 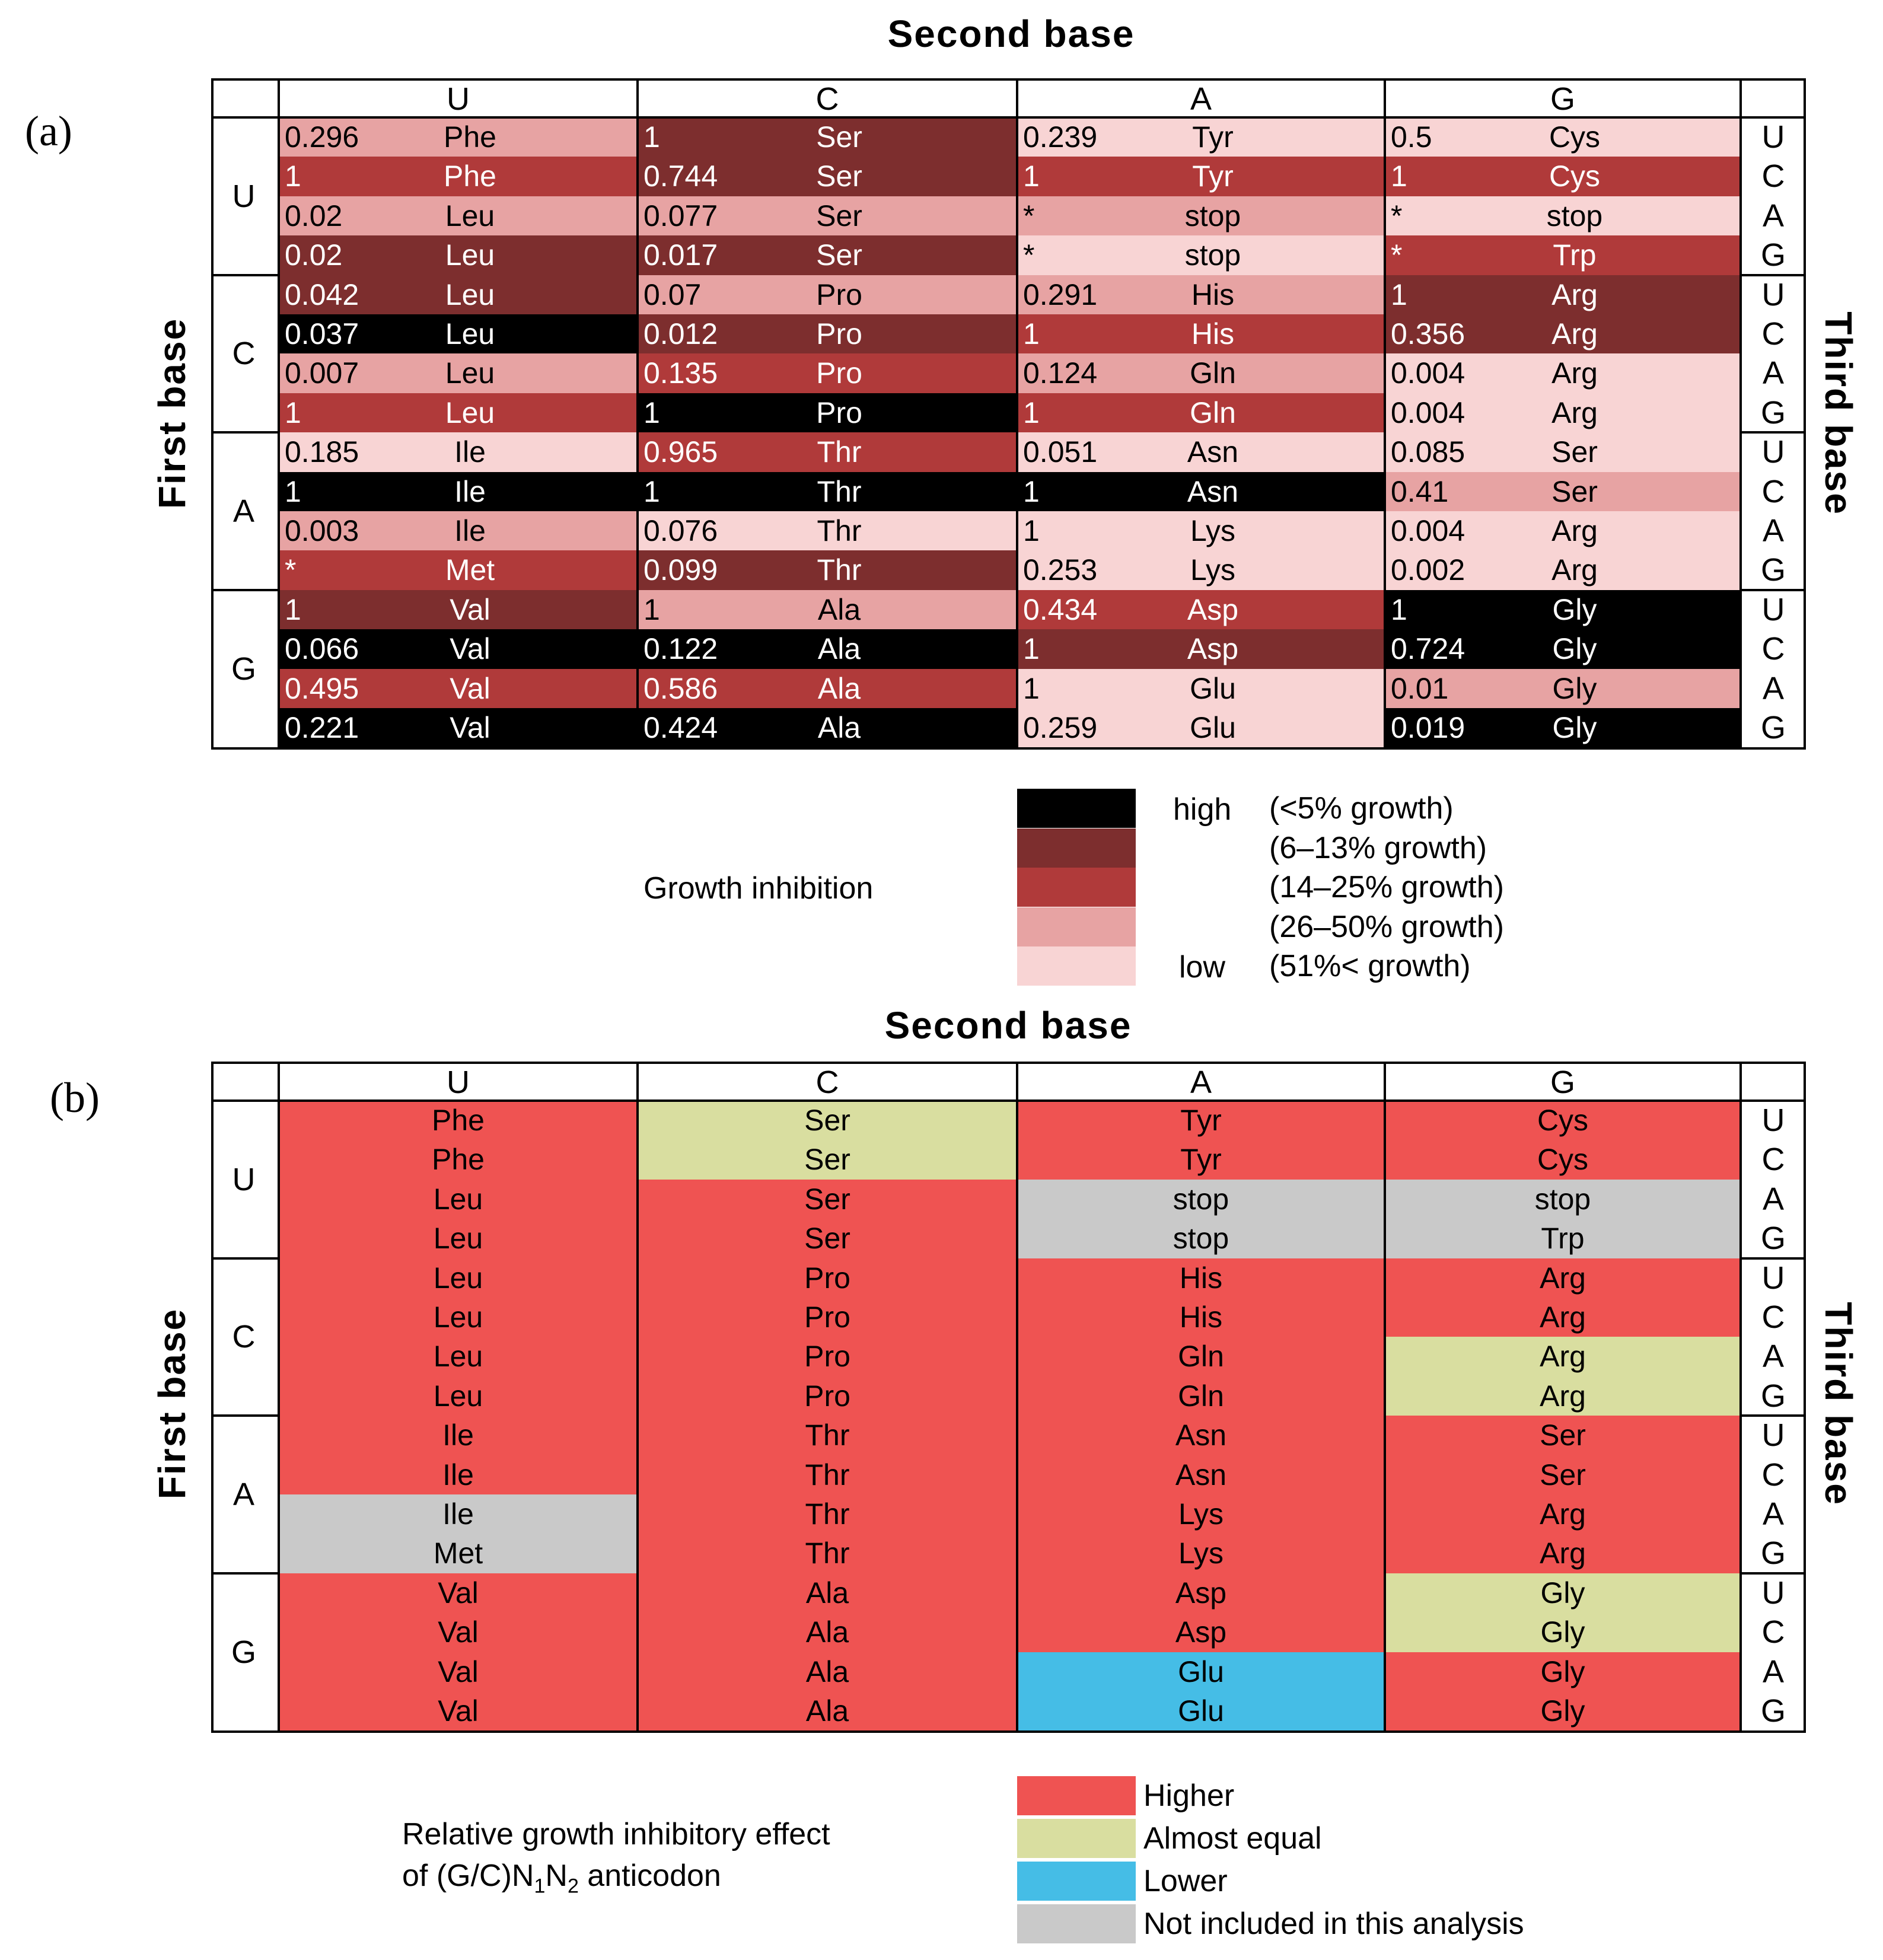 I want to click on amino-acid-label: Asn, so click(x=1201, y=1436).